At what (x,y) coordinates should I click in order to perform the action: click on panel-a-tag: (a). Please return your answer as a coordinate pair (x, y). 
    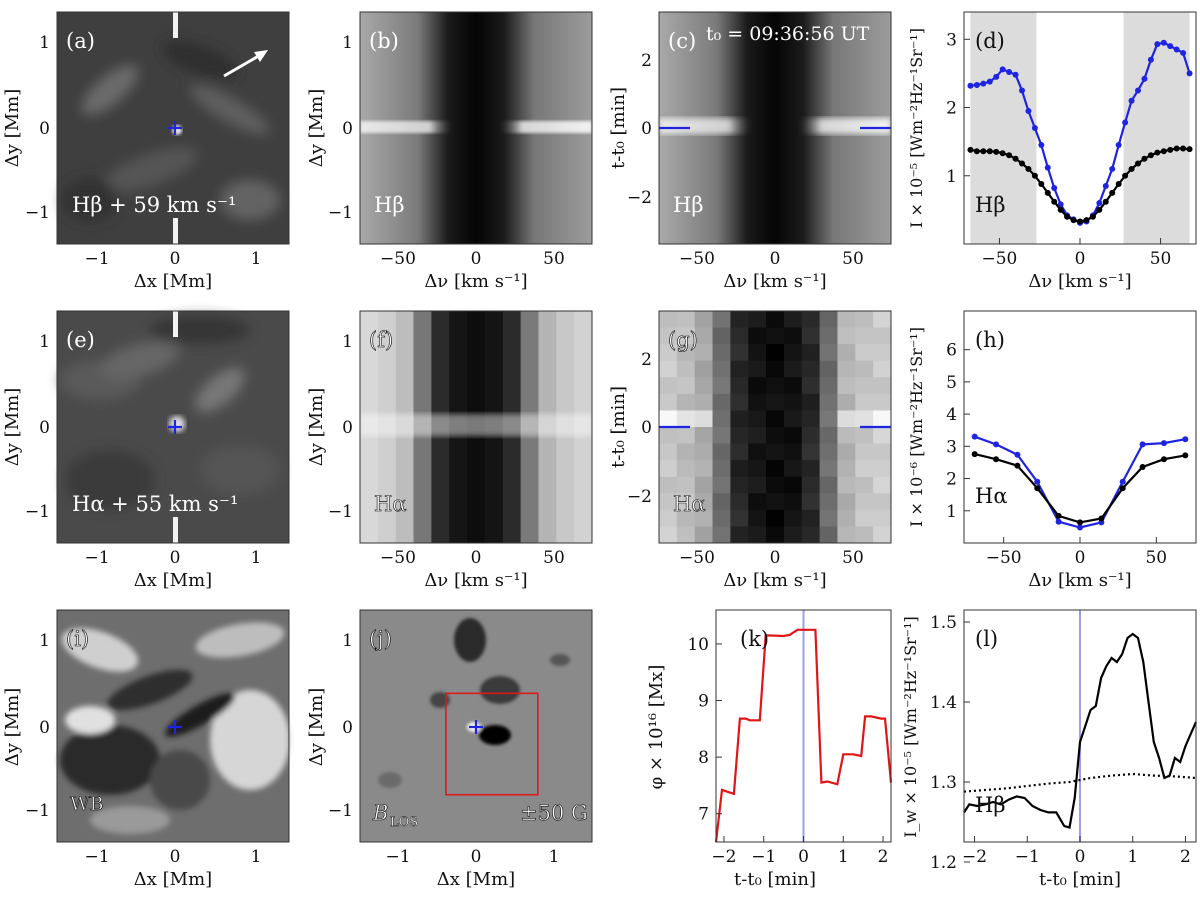
    Looking at the image, I should click on (80, 41).